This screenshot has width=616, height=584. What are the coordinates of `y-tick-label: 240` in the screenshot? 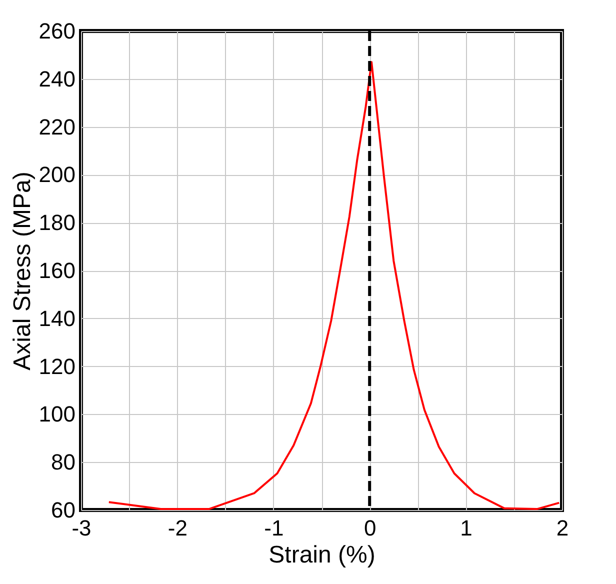 It's located at (57, 79).